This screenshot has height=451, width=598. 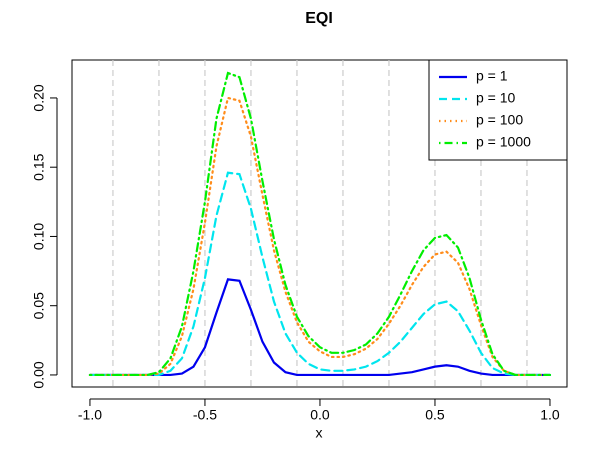 I want to click on x-axis-label: x, so click(x=319, y=433).